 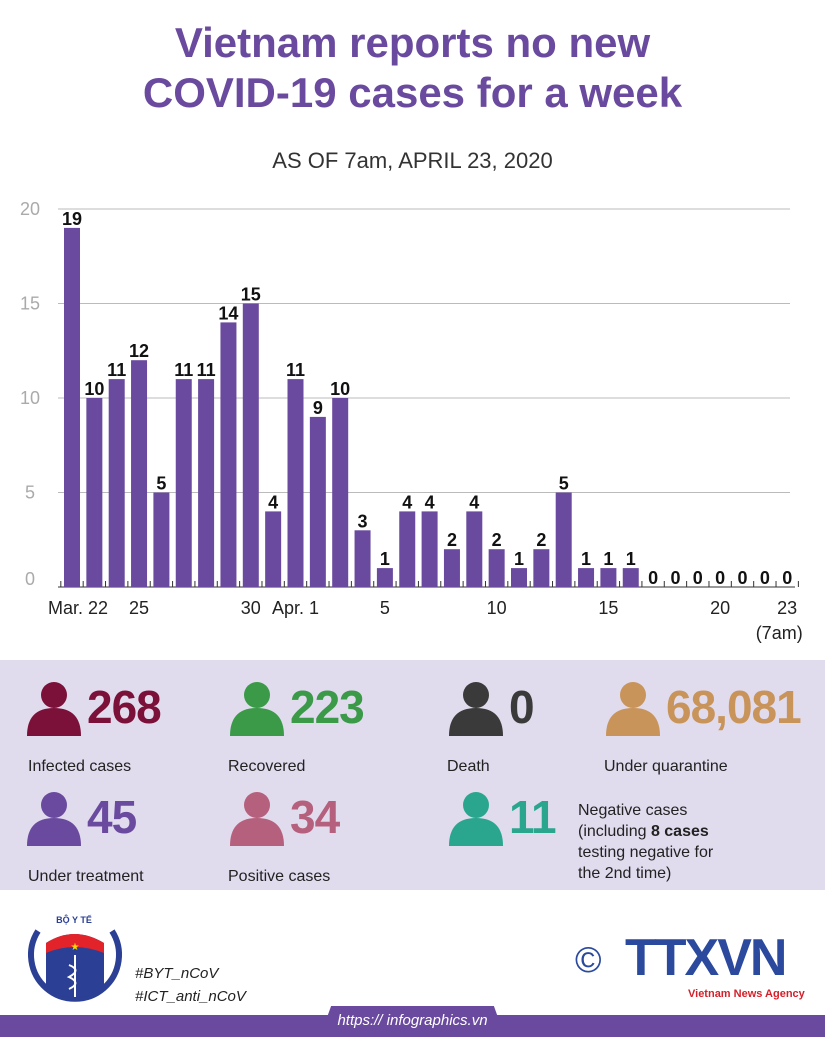 I want to click on note-line: (including 8 cases, so click(x=645, y=831).